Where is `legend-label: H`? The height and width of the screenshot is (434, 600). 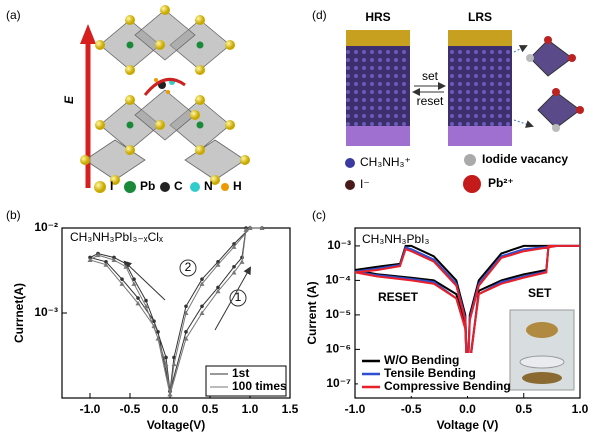 legend-label: H is located at coordinates (237, 186).